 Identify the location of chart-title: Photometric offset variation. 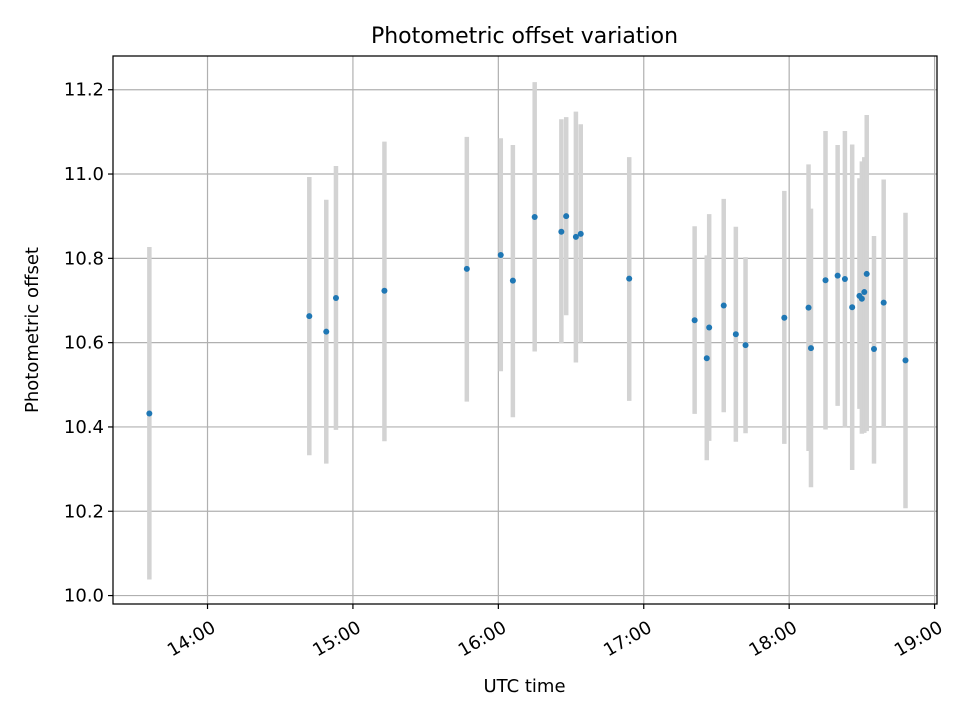
(524, 36).